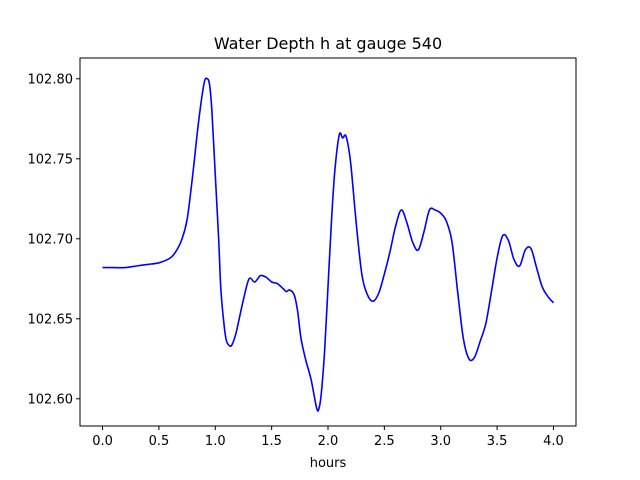  Describe the element at coordinates (440, 441) in the screenshot. I see `x-tick-label: 3.0` at that location.